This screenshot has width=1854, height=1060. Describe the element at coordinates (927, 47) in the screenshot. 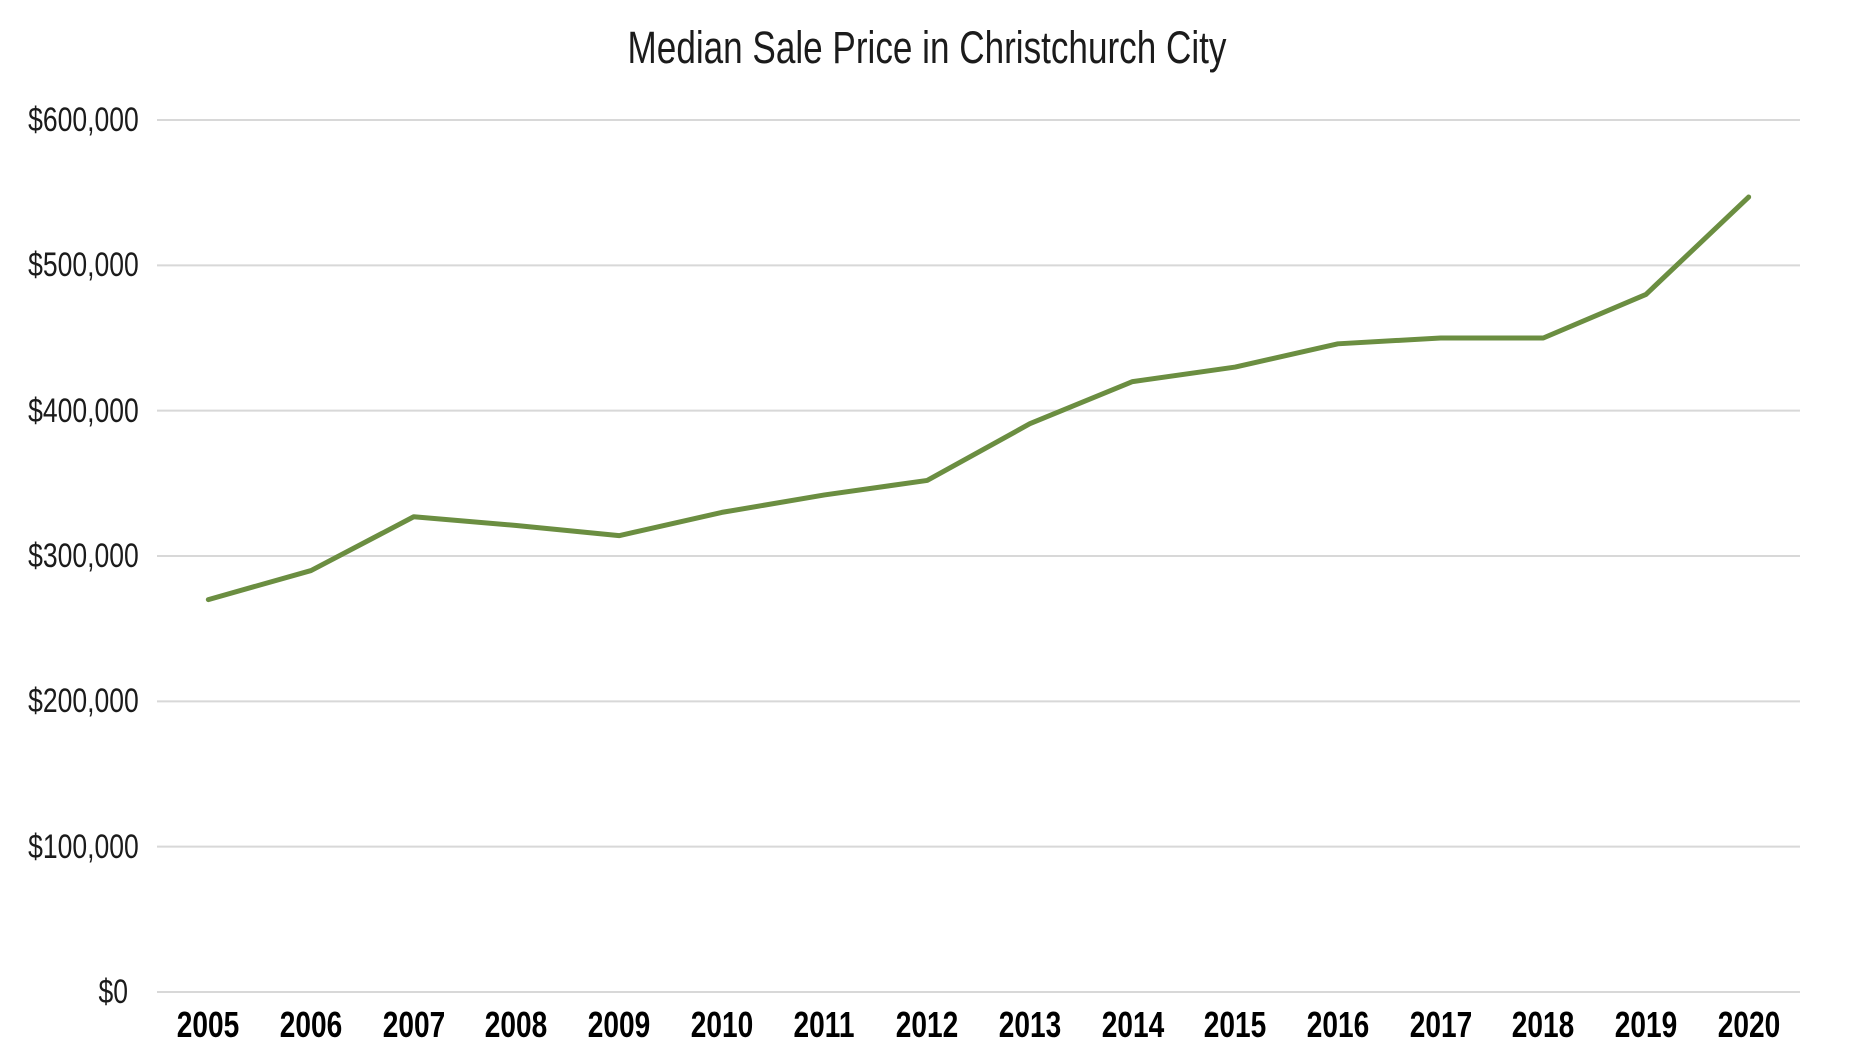

I see `chart-title: Median Sale Price in Christchurch City` at that location.